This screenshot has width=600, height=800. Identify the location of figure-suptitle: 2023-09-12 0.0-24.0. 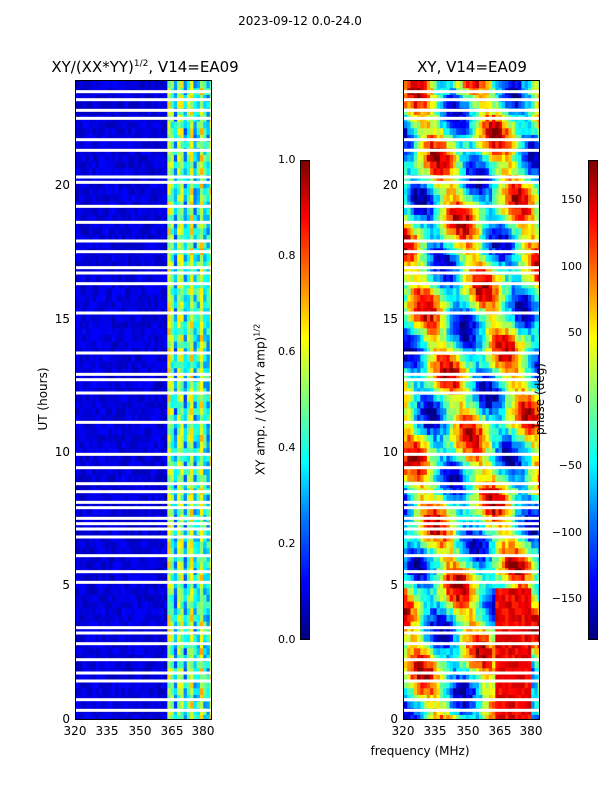
(300, 21).